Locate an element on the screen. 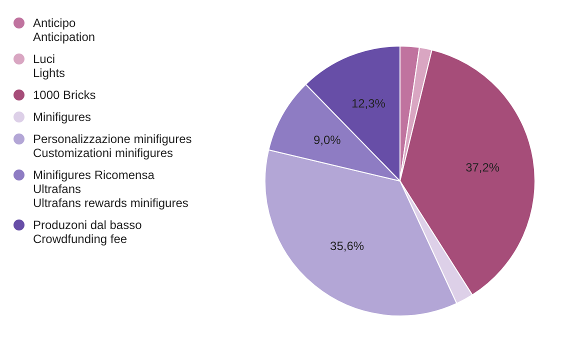  legend-label: 1000 Bricks is located at coordinates (64, 95).